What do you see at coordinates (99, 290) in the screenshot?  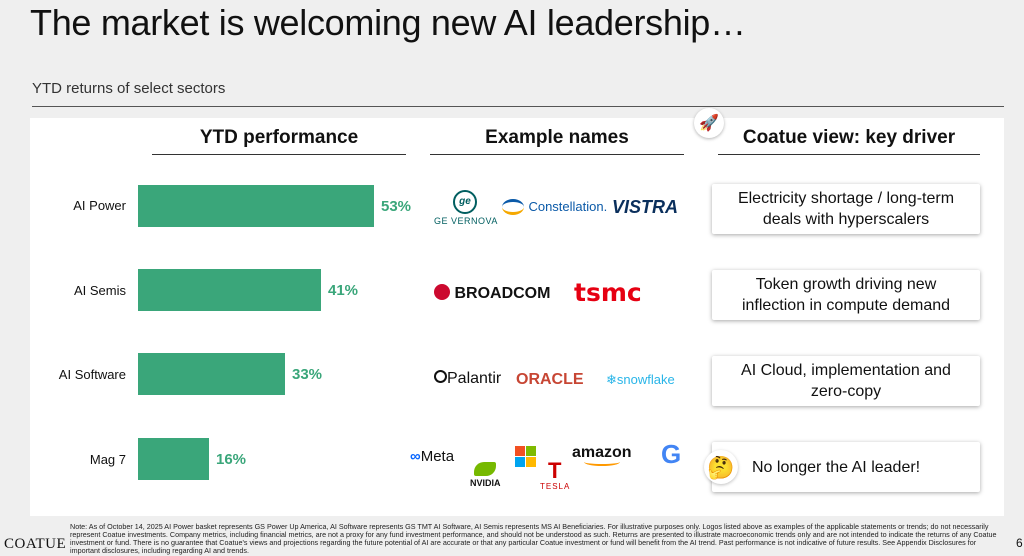 I see `row-label-ai-semis: AI Semis` at bounding box center [99, 290].